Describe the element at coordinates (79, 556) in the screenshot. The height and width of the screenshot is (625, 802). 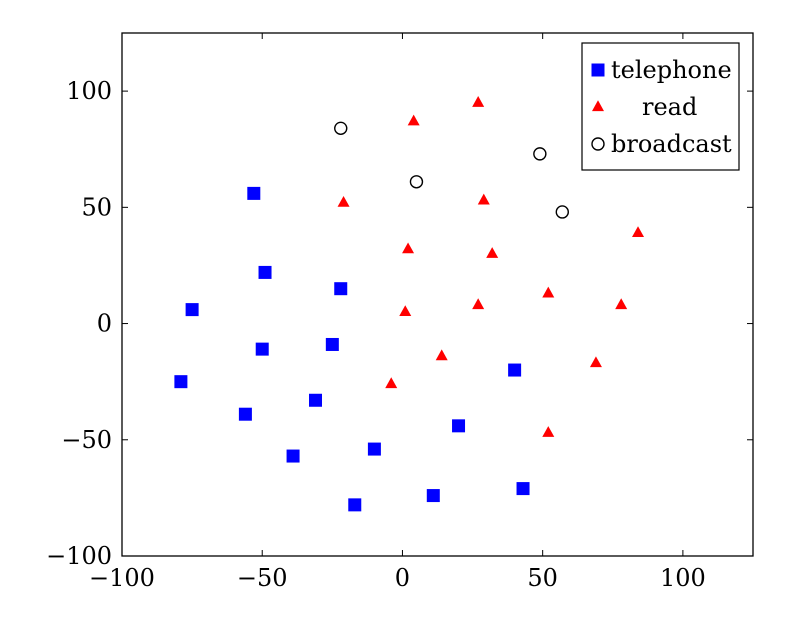
I see `y-tick-label: −100` at that location.